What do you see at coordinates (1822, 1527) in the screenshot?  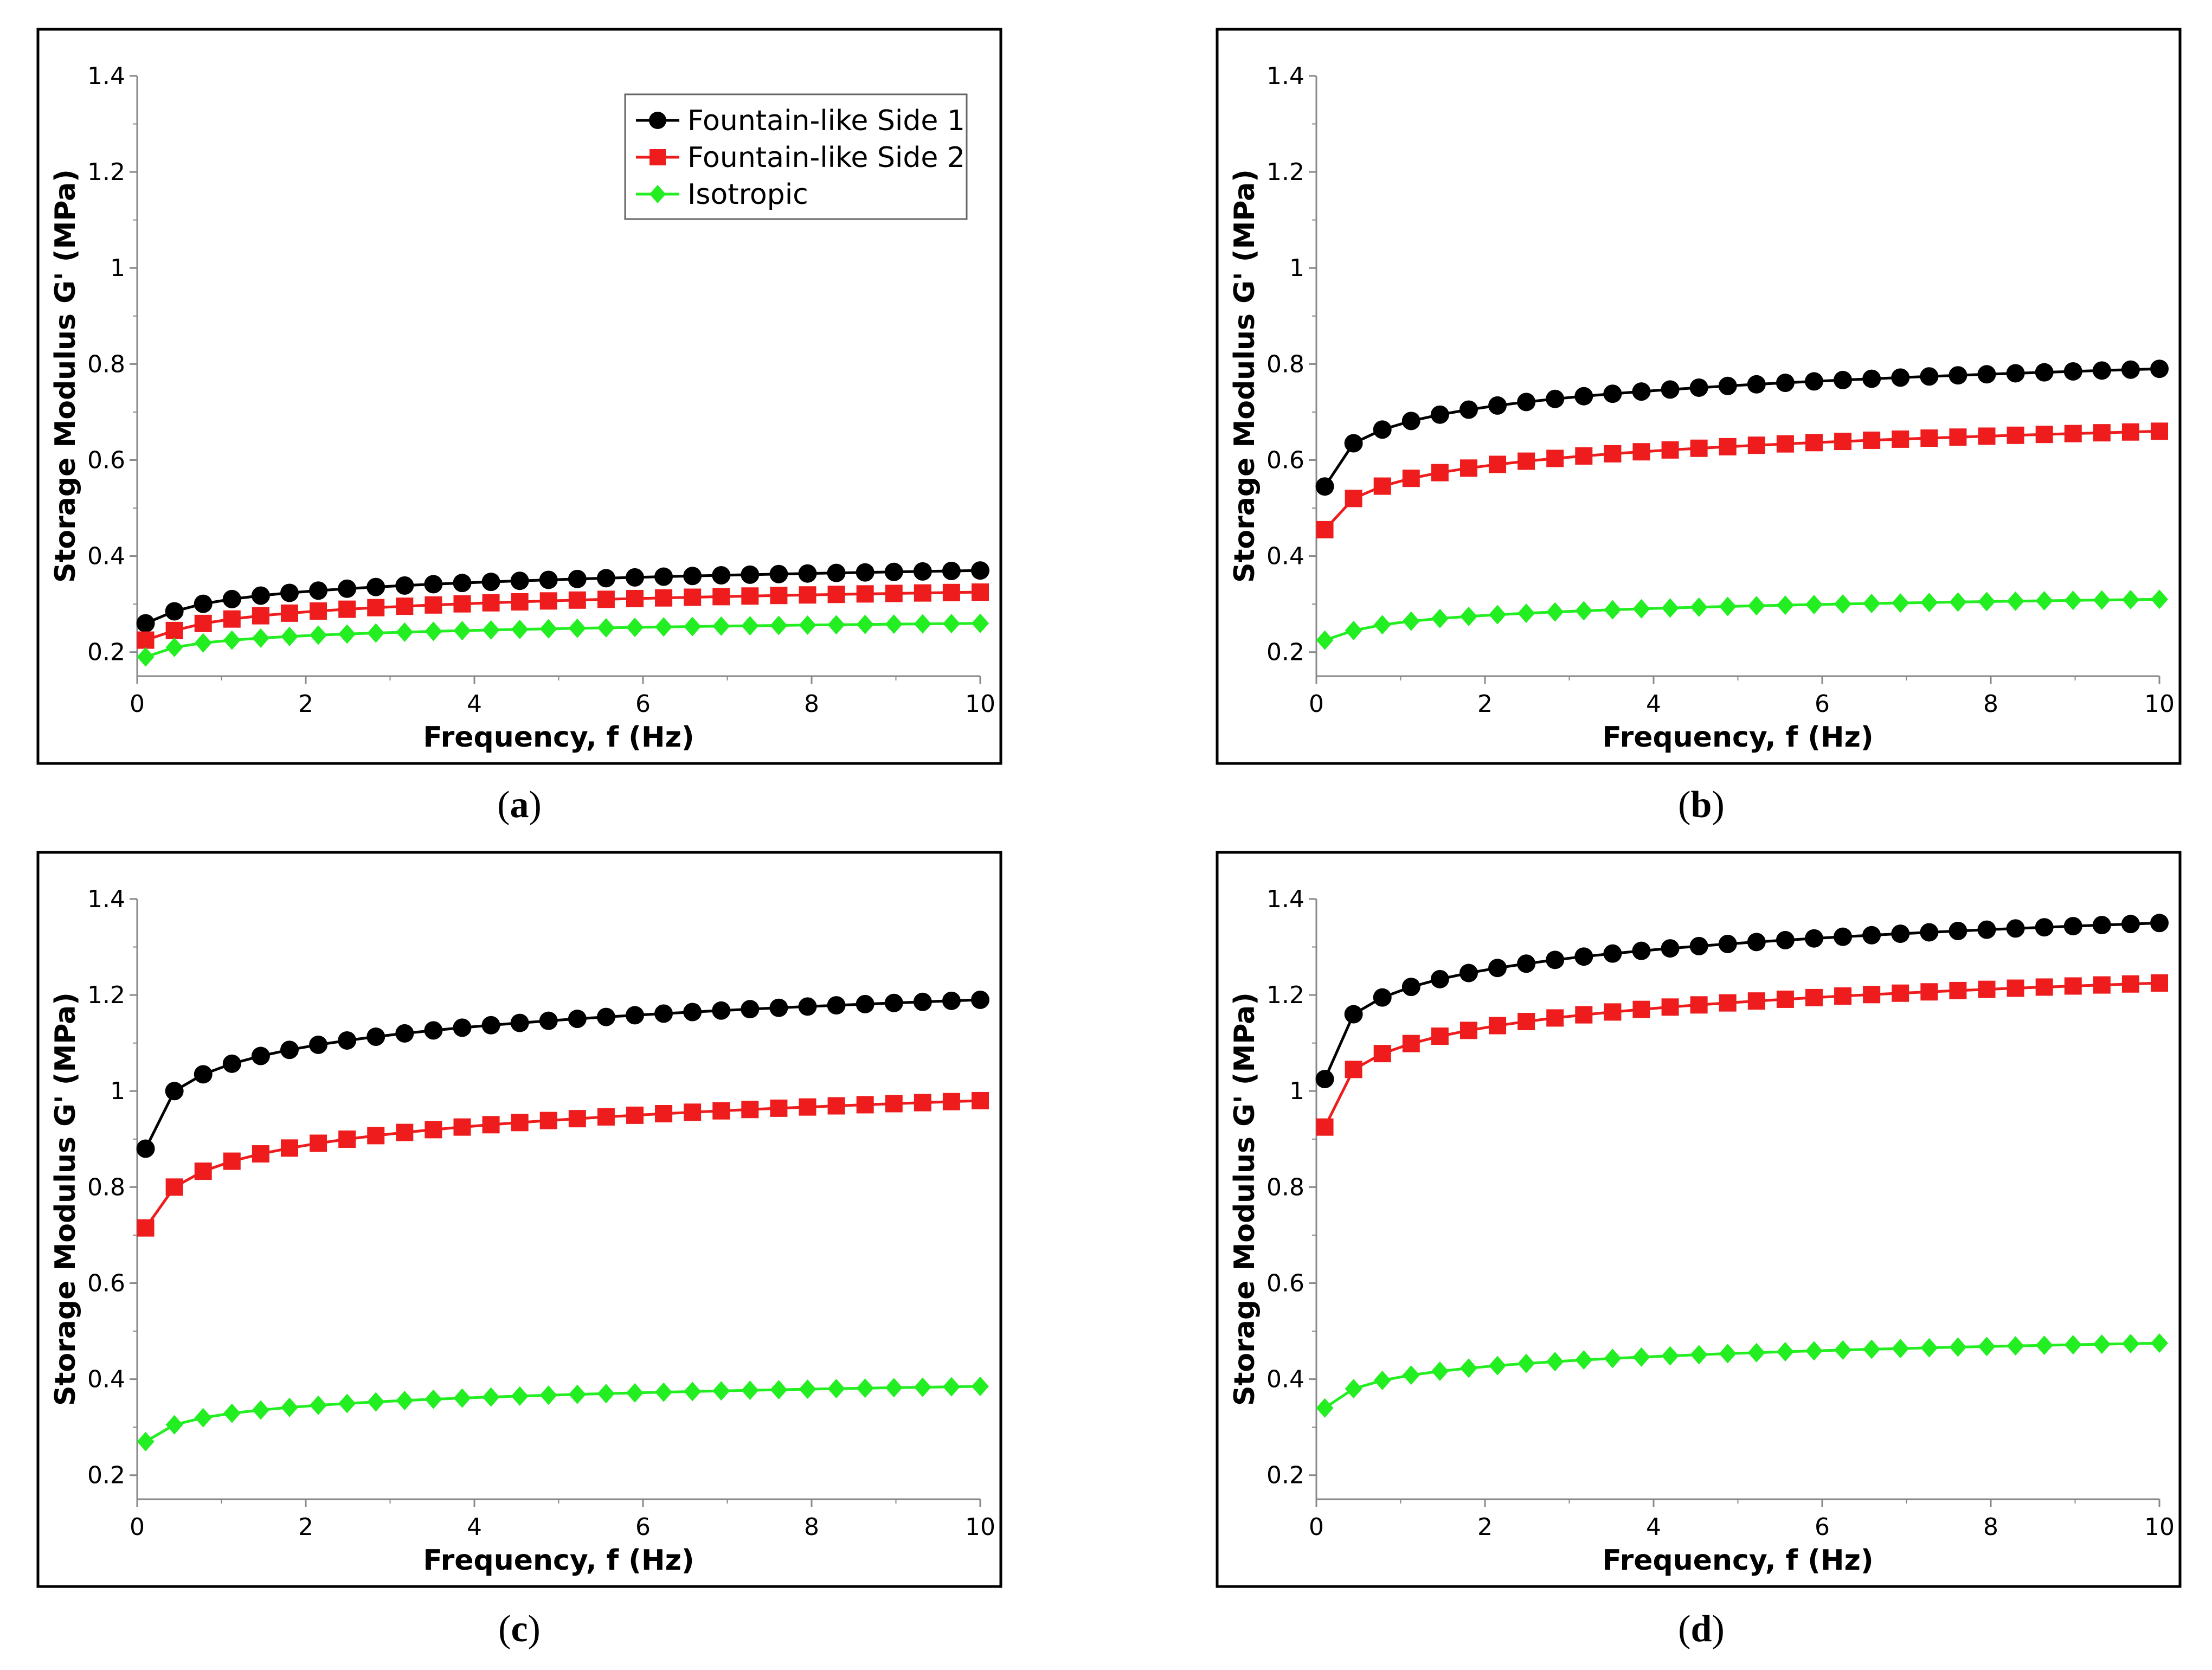 I see `x-tick-label: 6` at bounding box center [1822, 1527].